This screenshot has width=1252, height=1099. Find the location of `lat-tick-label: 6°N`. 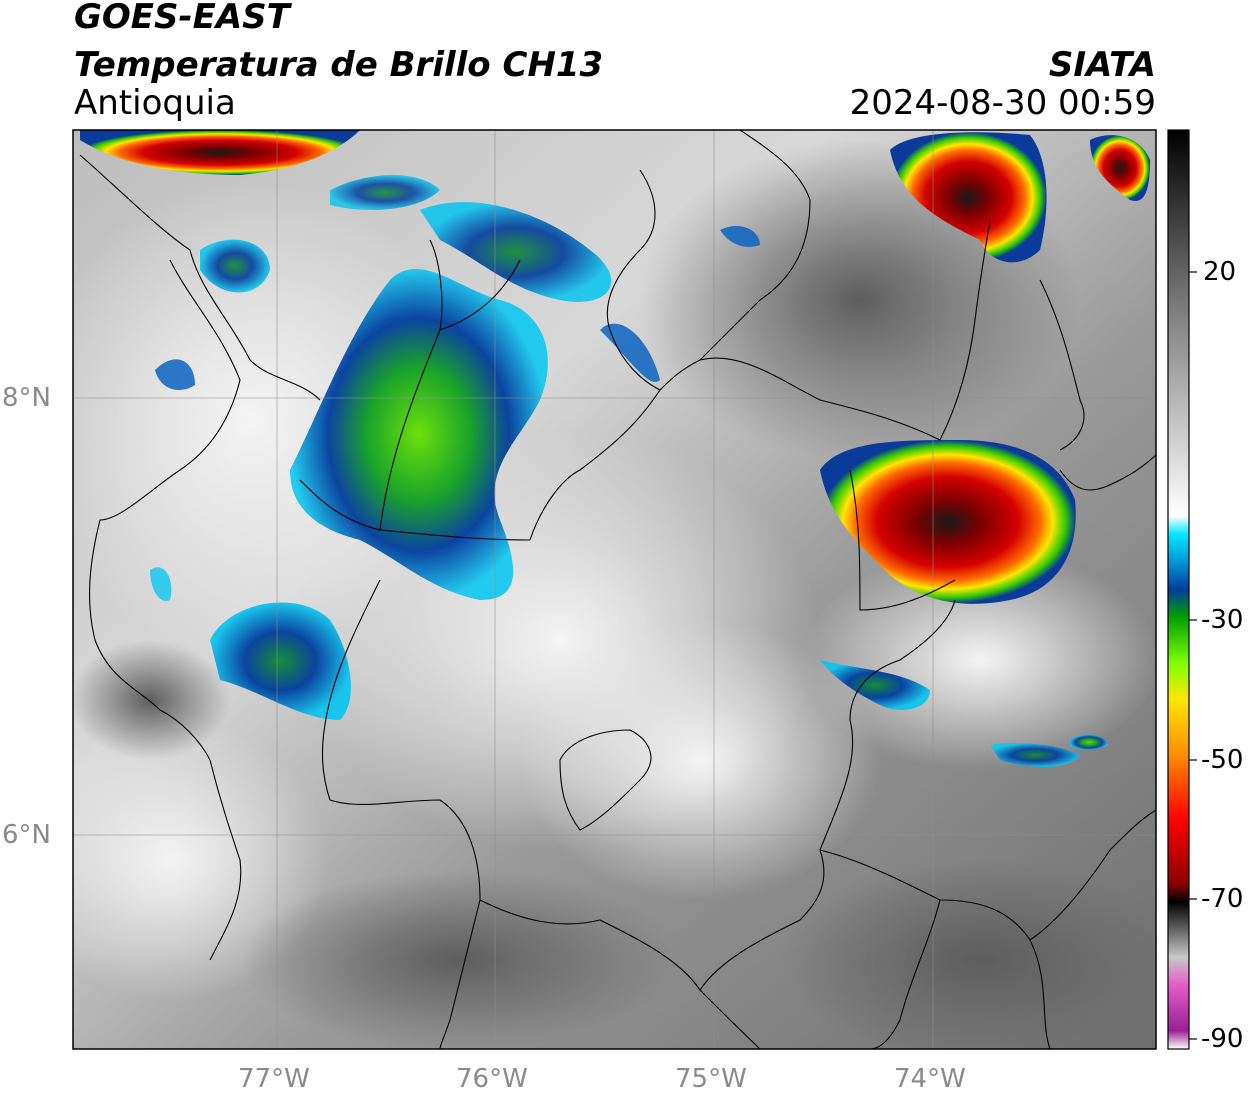

lat-tick-label: 6°N is located at coordinates (26, 835).